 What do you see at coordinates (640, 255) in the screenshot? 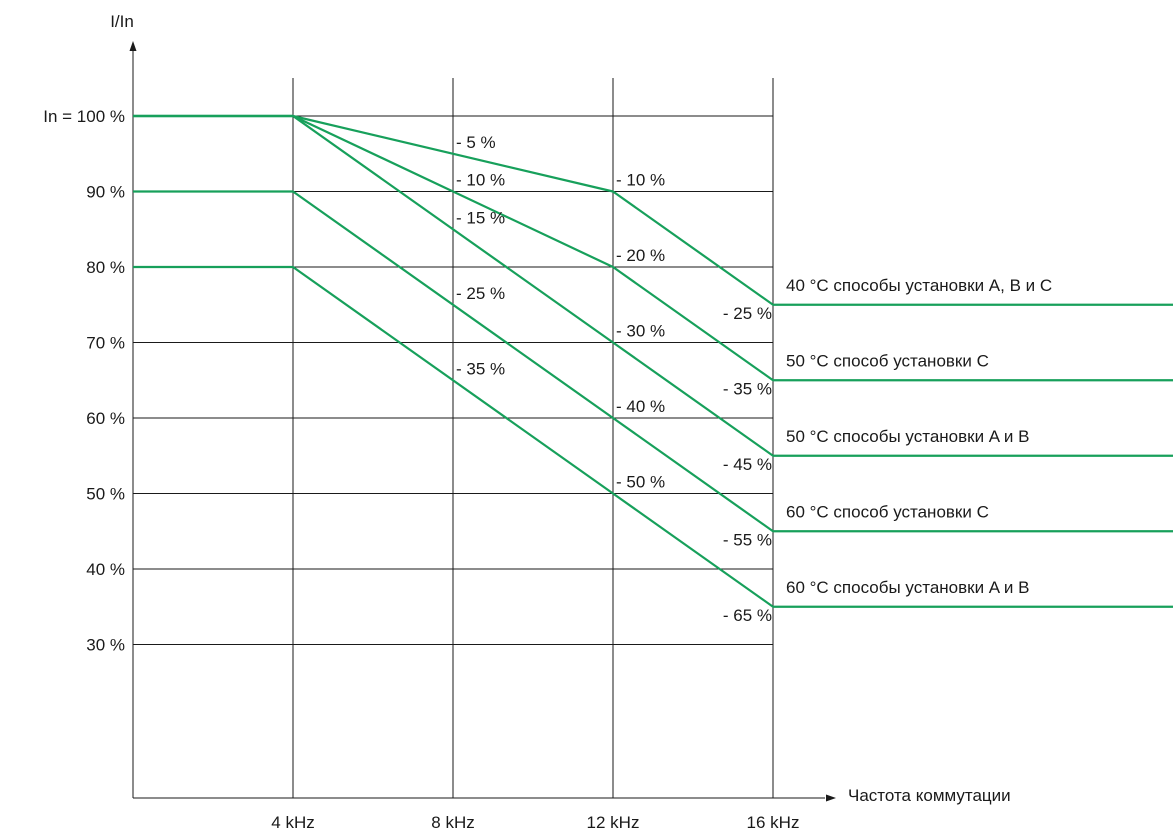
I see `derating-annotation: - 20 %` at bounding box center [640, 255].